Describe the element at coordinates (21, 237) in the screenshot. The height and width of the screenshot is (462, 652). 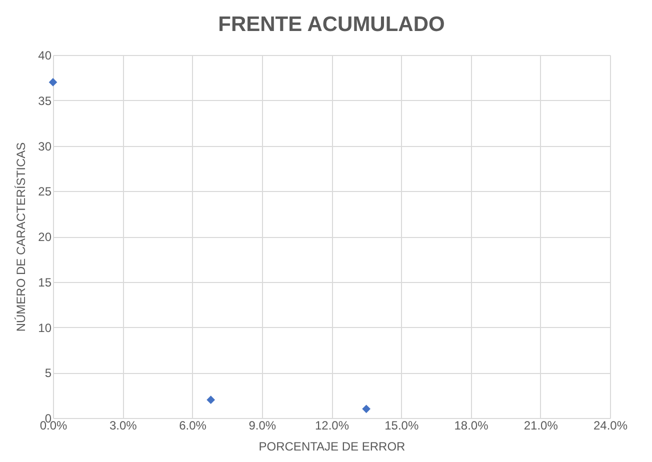
I see `y-axis-title: NÚMERO DE CARACTERÍSTICAS` at that location.